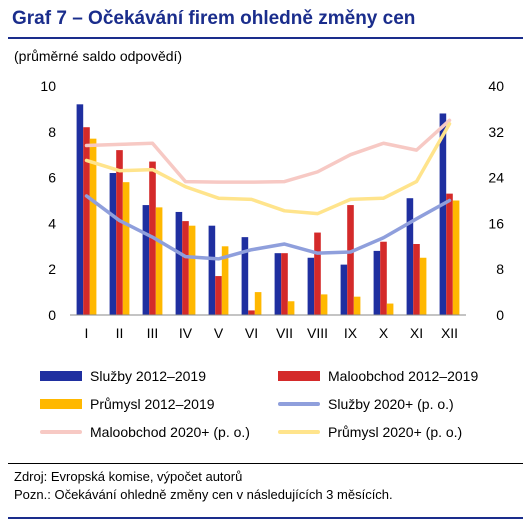  What do you see at coordinates (496, 223) in the screenshot?
I see `y-right-tick-label: 16` at bounding box center [496, 223].